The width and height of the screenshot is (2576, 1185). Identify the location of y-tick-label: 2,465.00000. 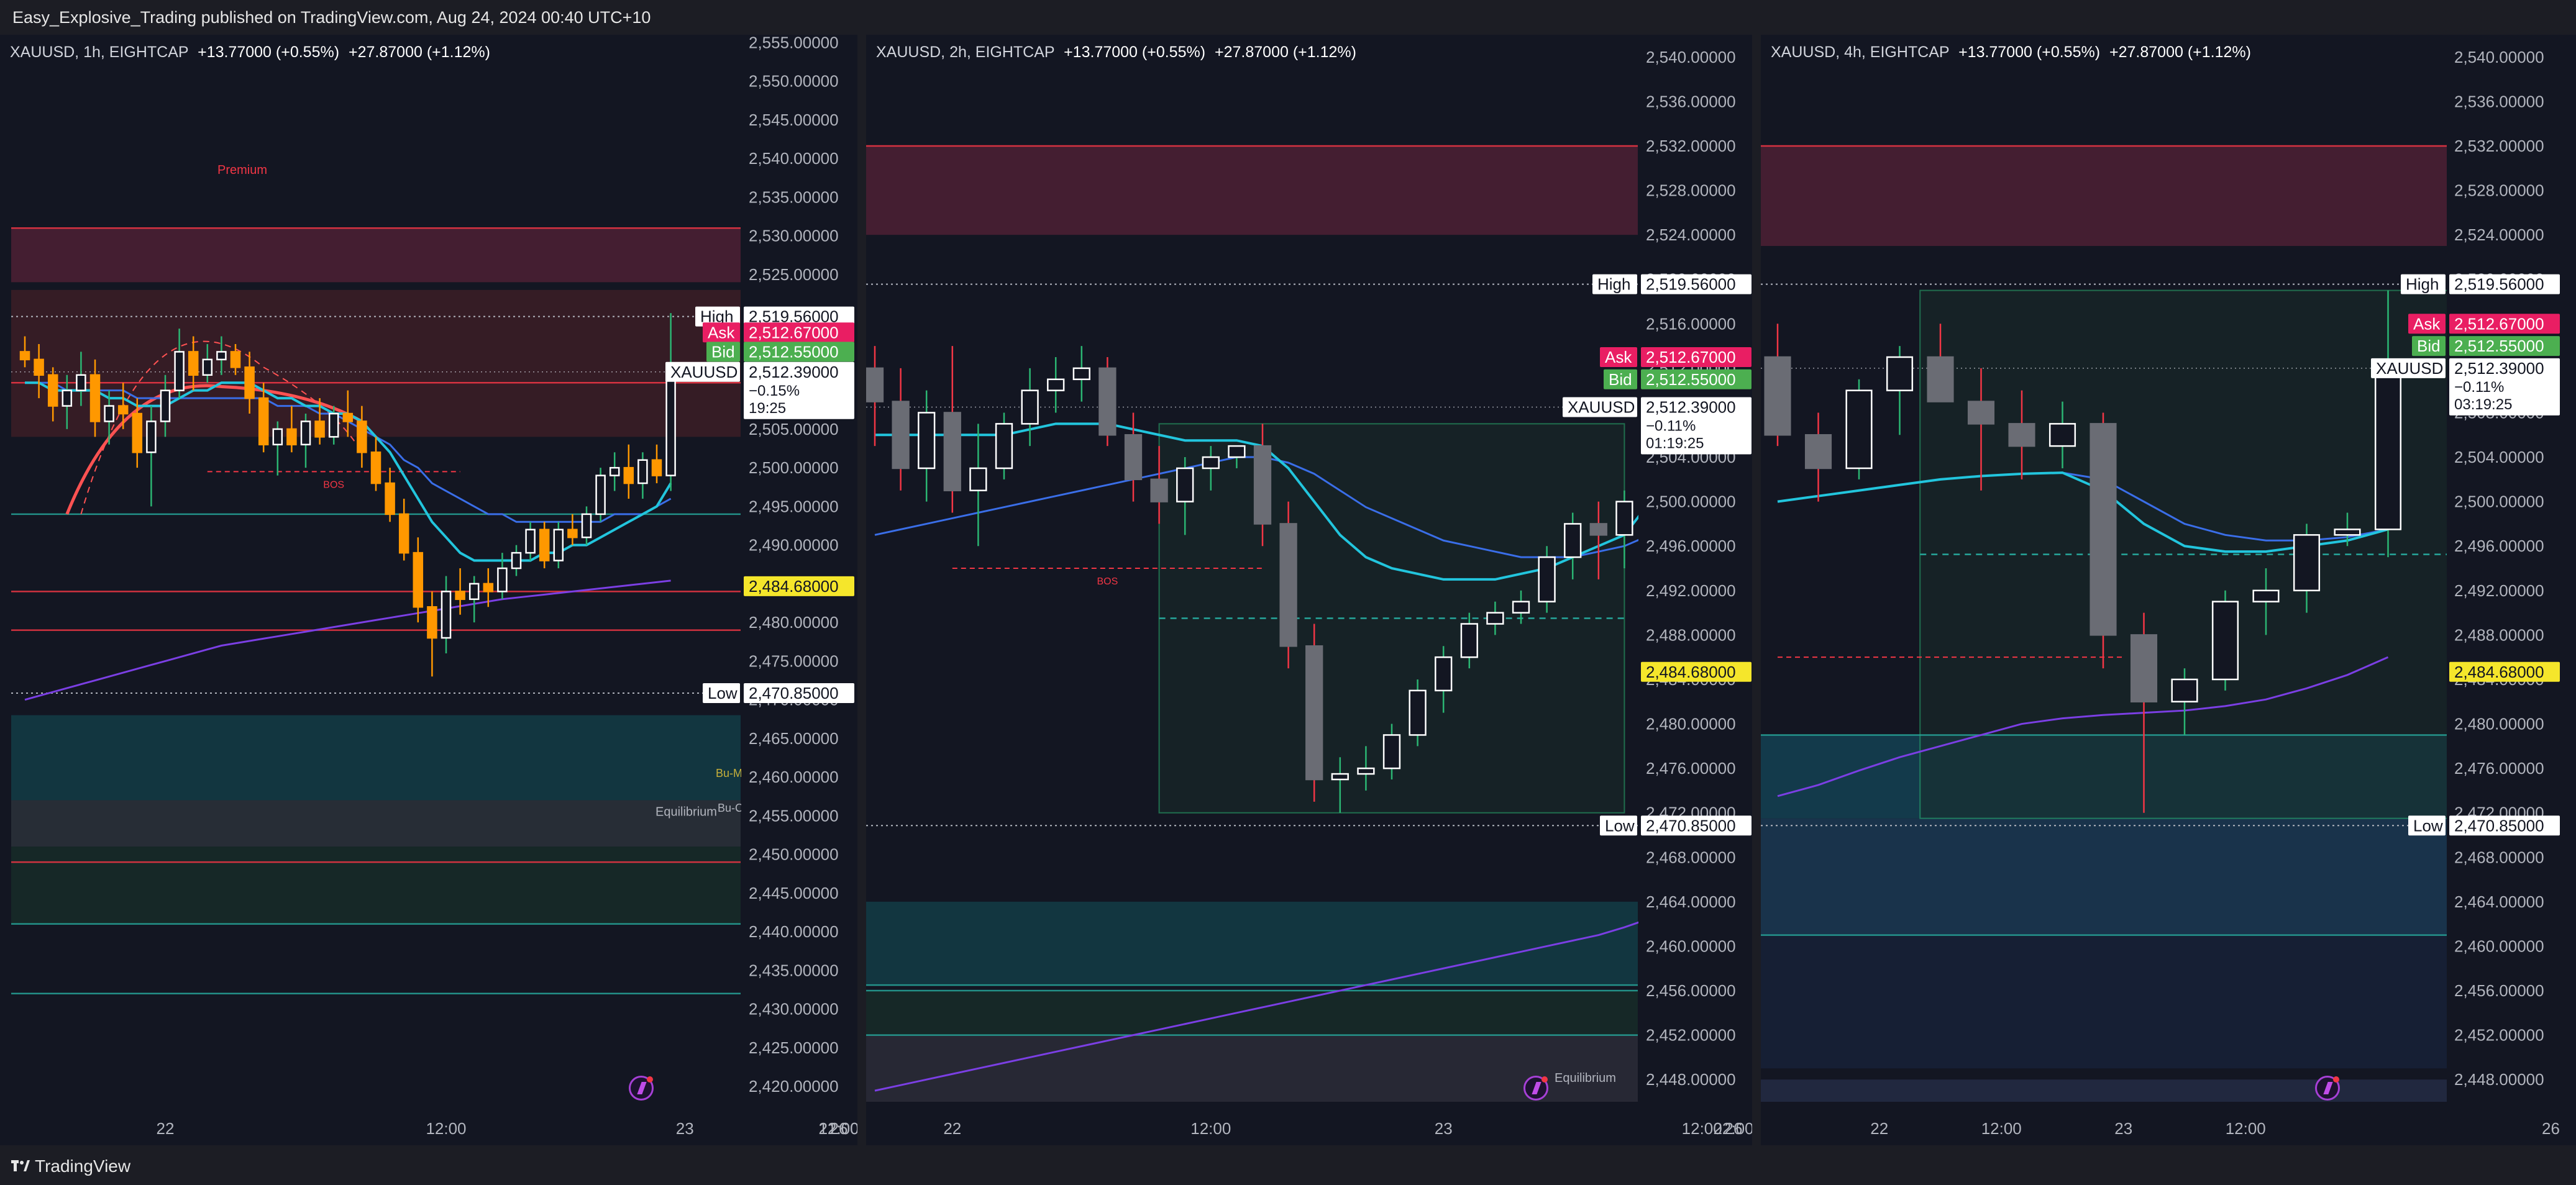
(794, 738).